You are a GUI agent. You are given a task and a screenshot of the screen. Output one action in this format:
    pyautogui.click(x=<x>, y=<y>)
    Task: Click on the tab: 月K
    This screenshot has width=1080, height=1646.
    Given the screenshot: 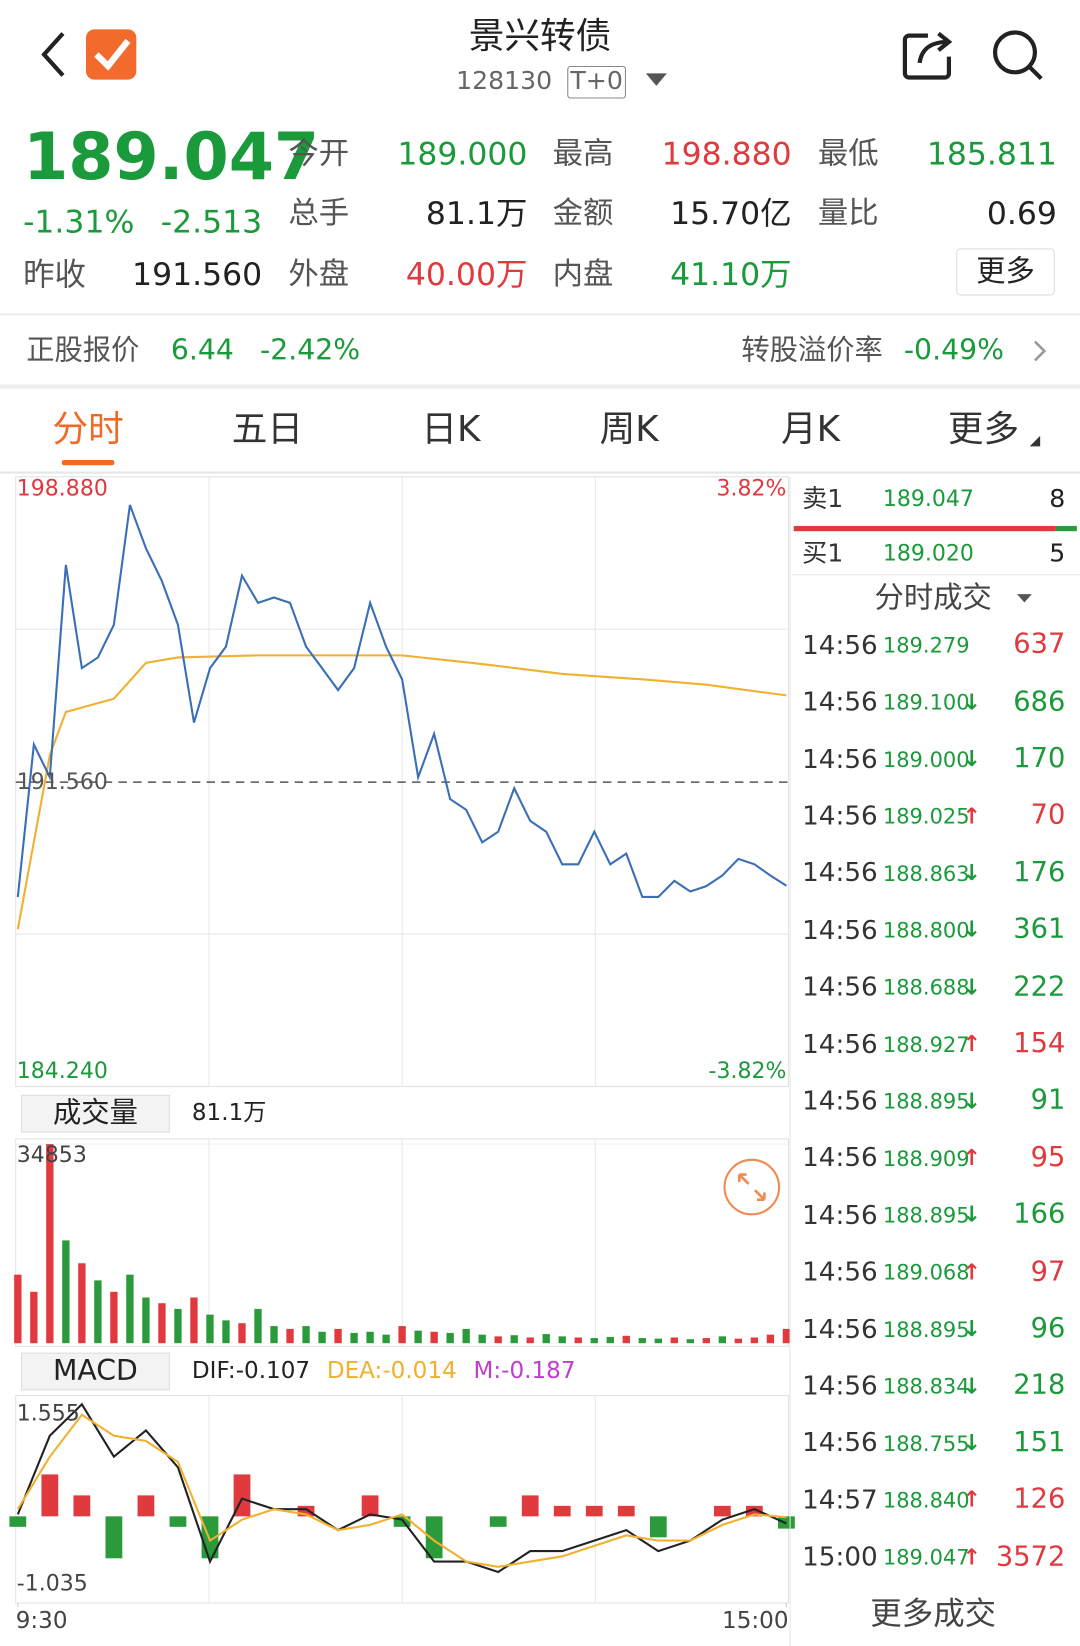 What is the action you would take?
    pyautogui.click(x=810, y=429)
    